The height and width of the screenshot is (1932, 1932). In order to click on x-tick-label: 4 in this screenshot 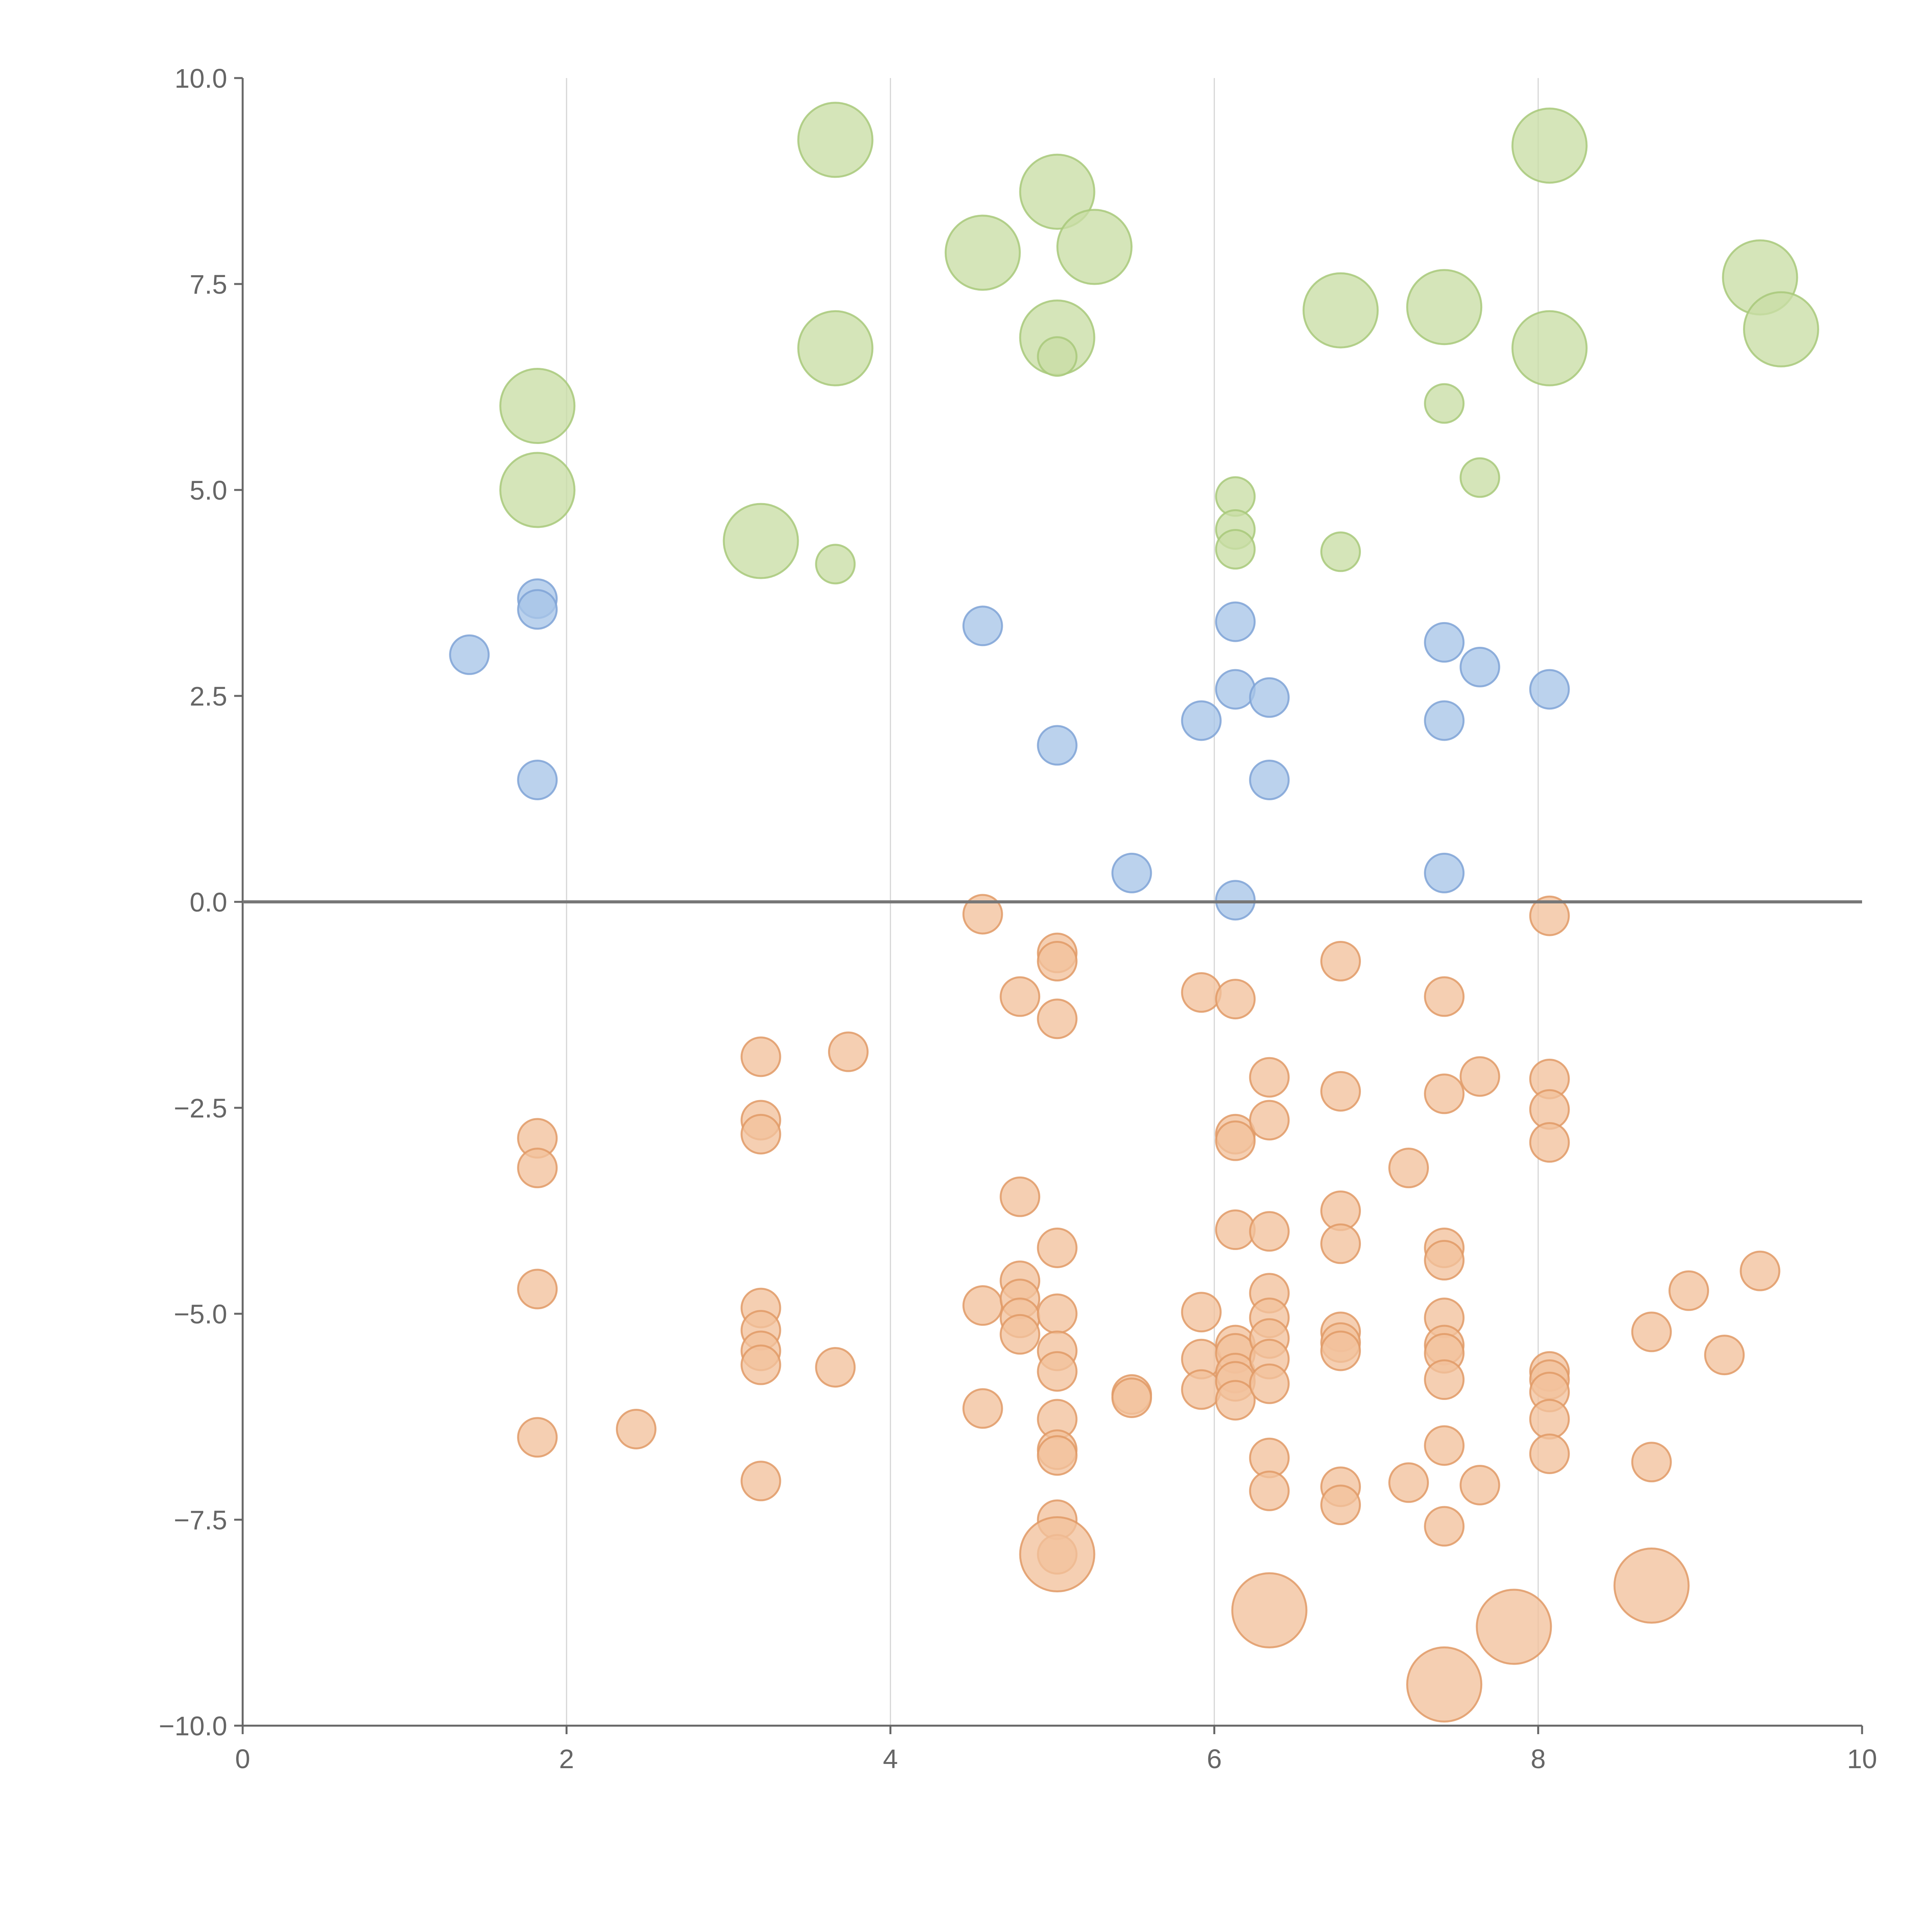, I will do `click(891, 1759)`.